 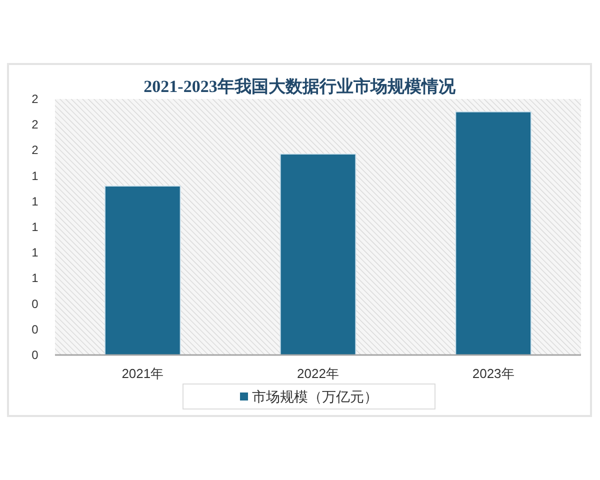 I want to click on x-tick-label: 2022年, so click(x=318, y=373).